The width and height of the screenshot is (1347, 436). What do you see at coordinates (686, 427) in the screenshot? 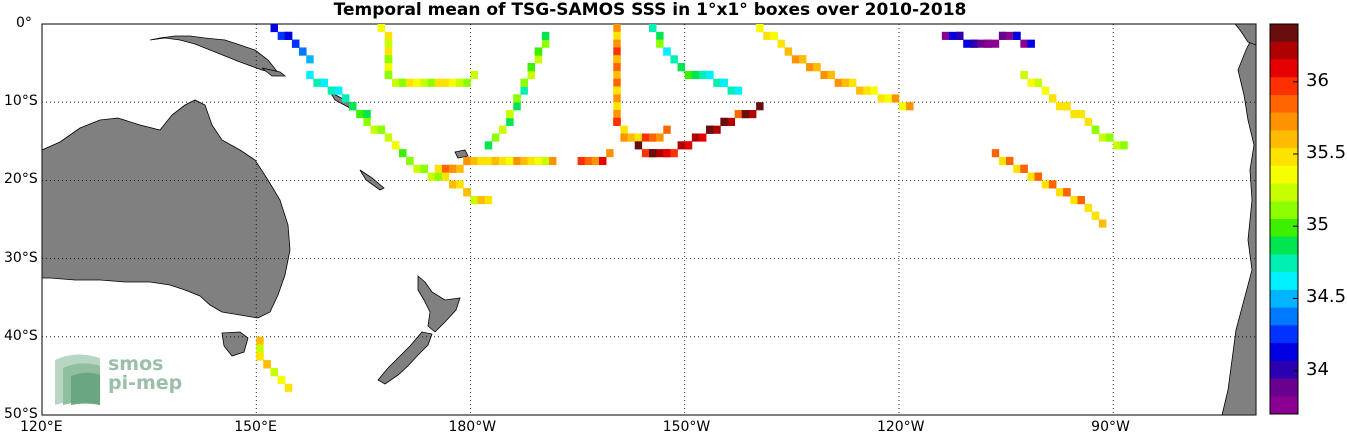
I see `x-tick-label: 150°W` at bounding box center [686, 427].